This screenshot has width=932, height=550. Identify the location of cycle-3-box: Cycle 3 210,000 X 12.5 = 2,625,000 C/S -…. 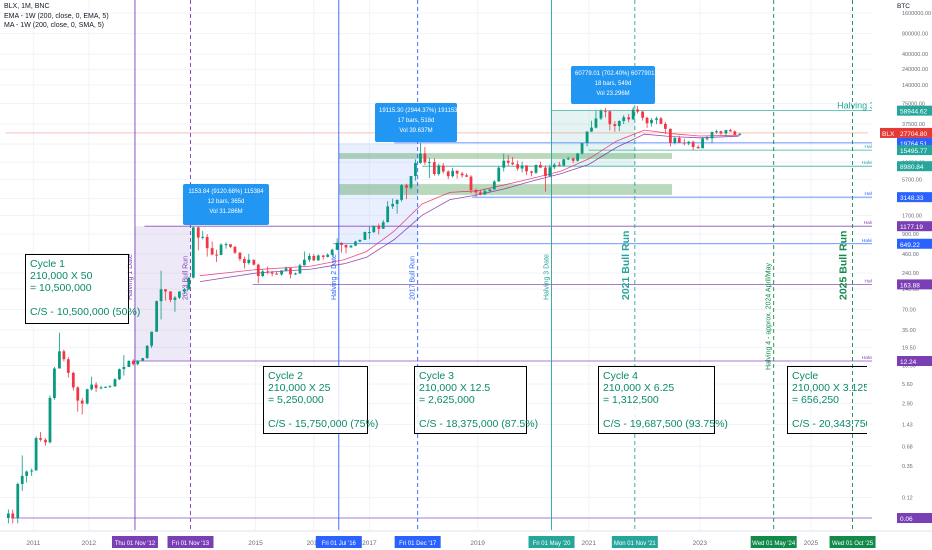
(476, 400).